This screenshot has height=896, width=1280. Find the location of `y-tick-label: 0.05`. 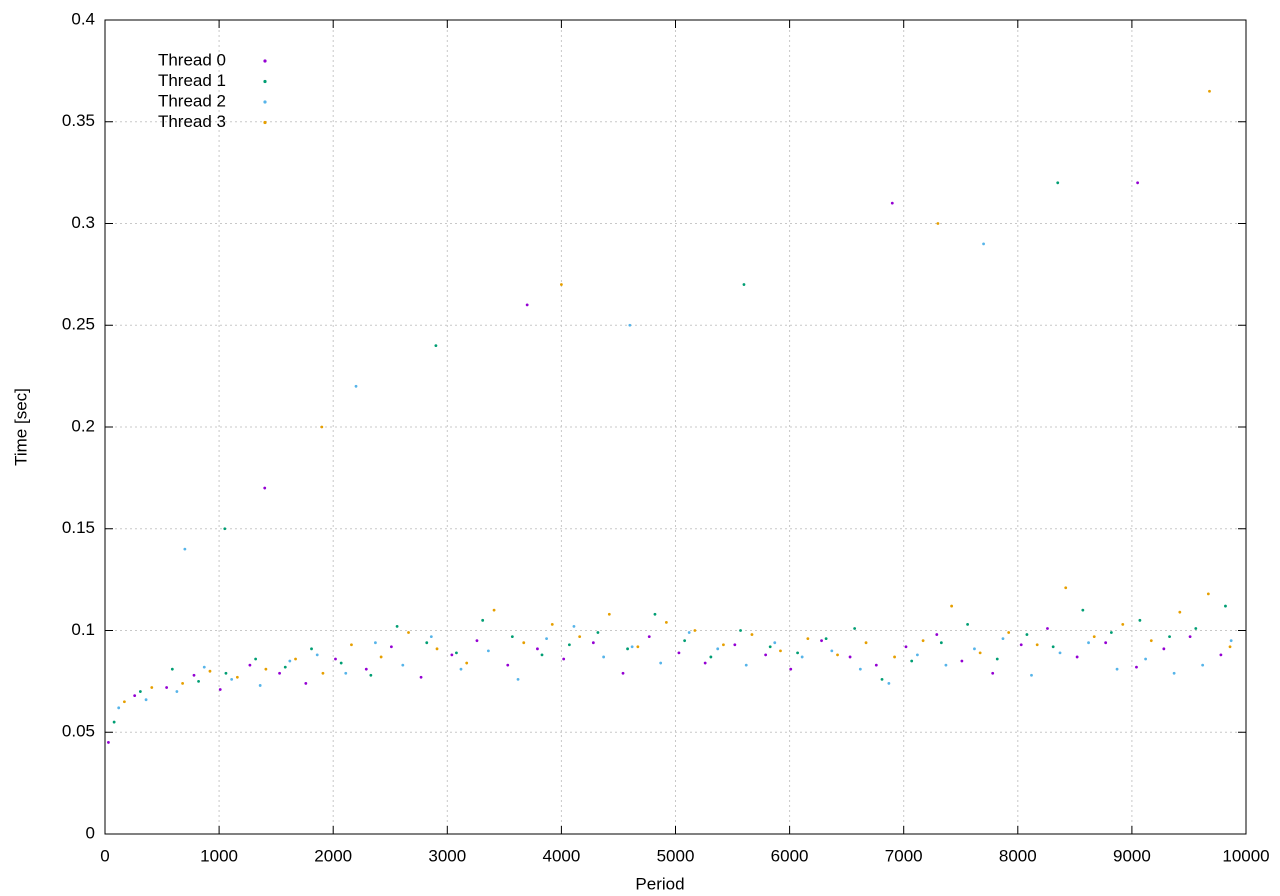

y-tick-label: 0.05 is located at coordinates (78, 731).